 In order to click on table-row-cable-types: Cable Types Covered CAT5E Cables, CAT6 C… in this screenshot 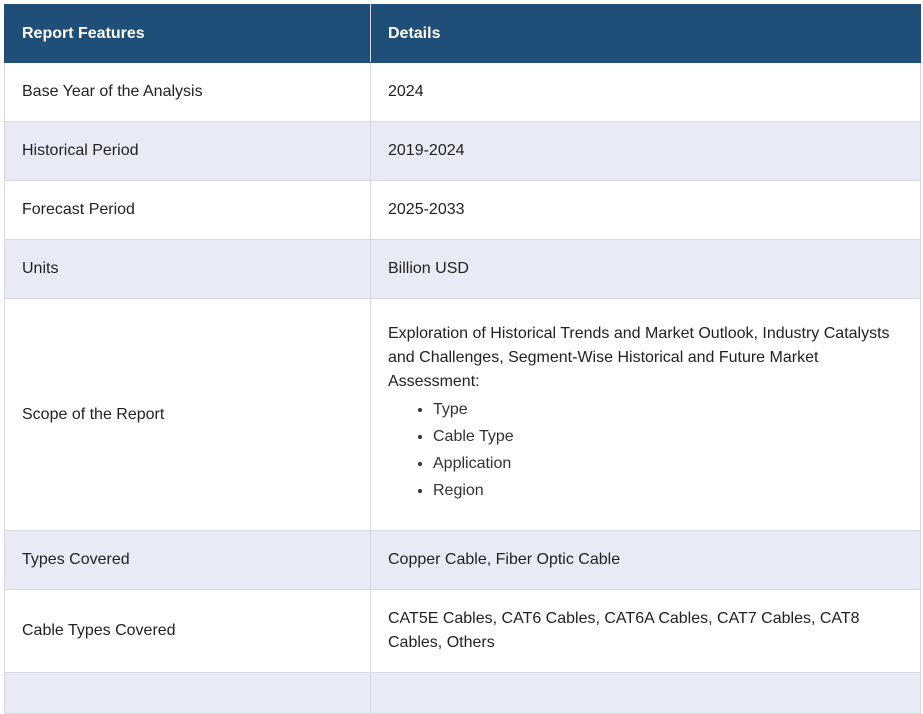, I will do `click(462, 631)`.